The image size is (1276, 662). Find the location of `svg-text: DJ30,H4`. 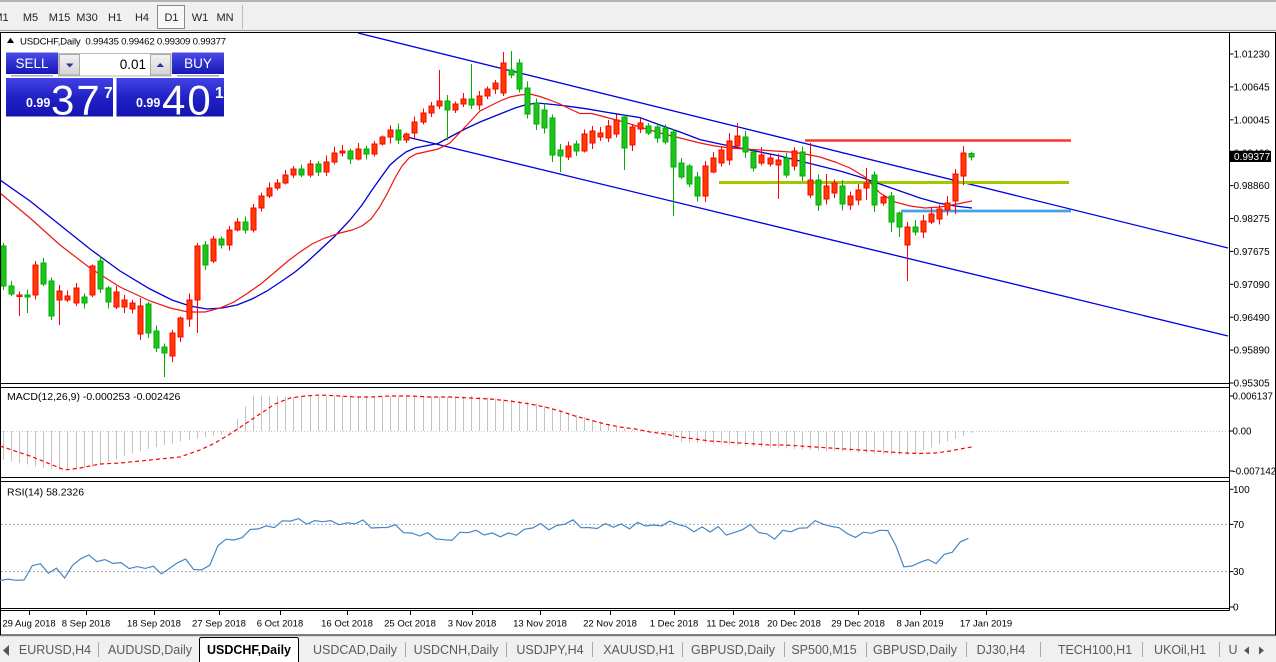

svg-text: DJ30,H4 is located at coordinates (1001, 650).